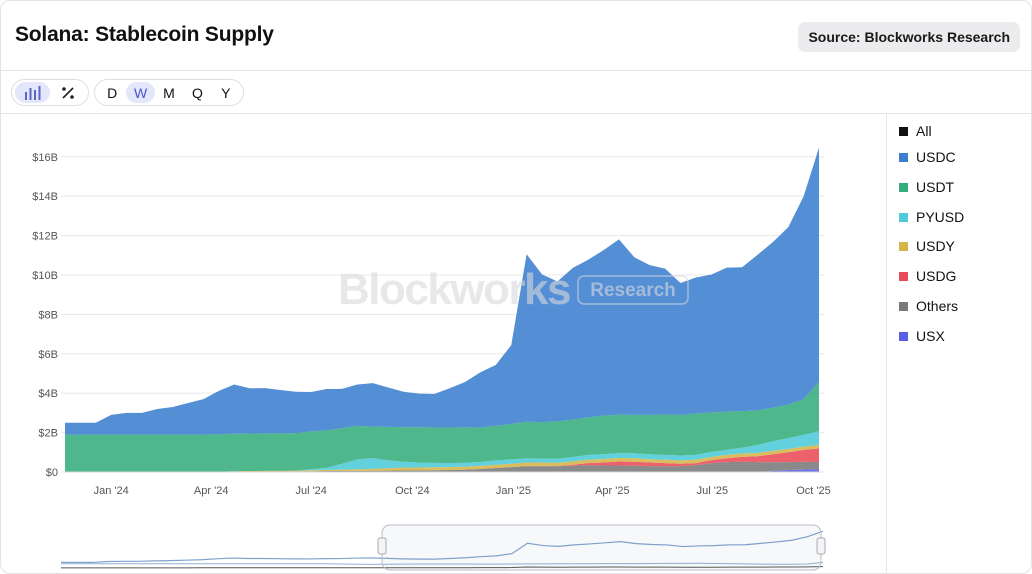 This screenshot has height=574, width=1032. What do you see at coordinates (516, 92) in the screenshot?
I see `chart-toolbar: D W M Q Y` at bounding box center [516, 92].